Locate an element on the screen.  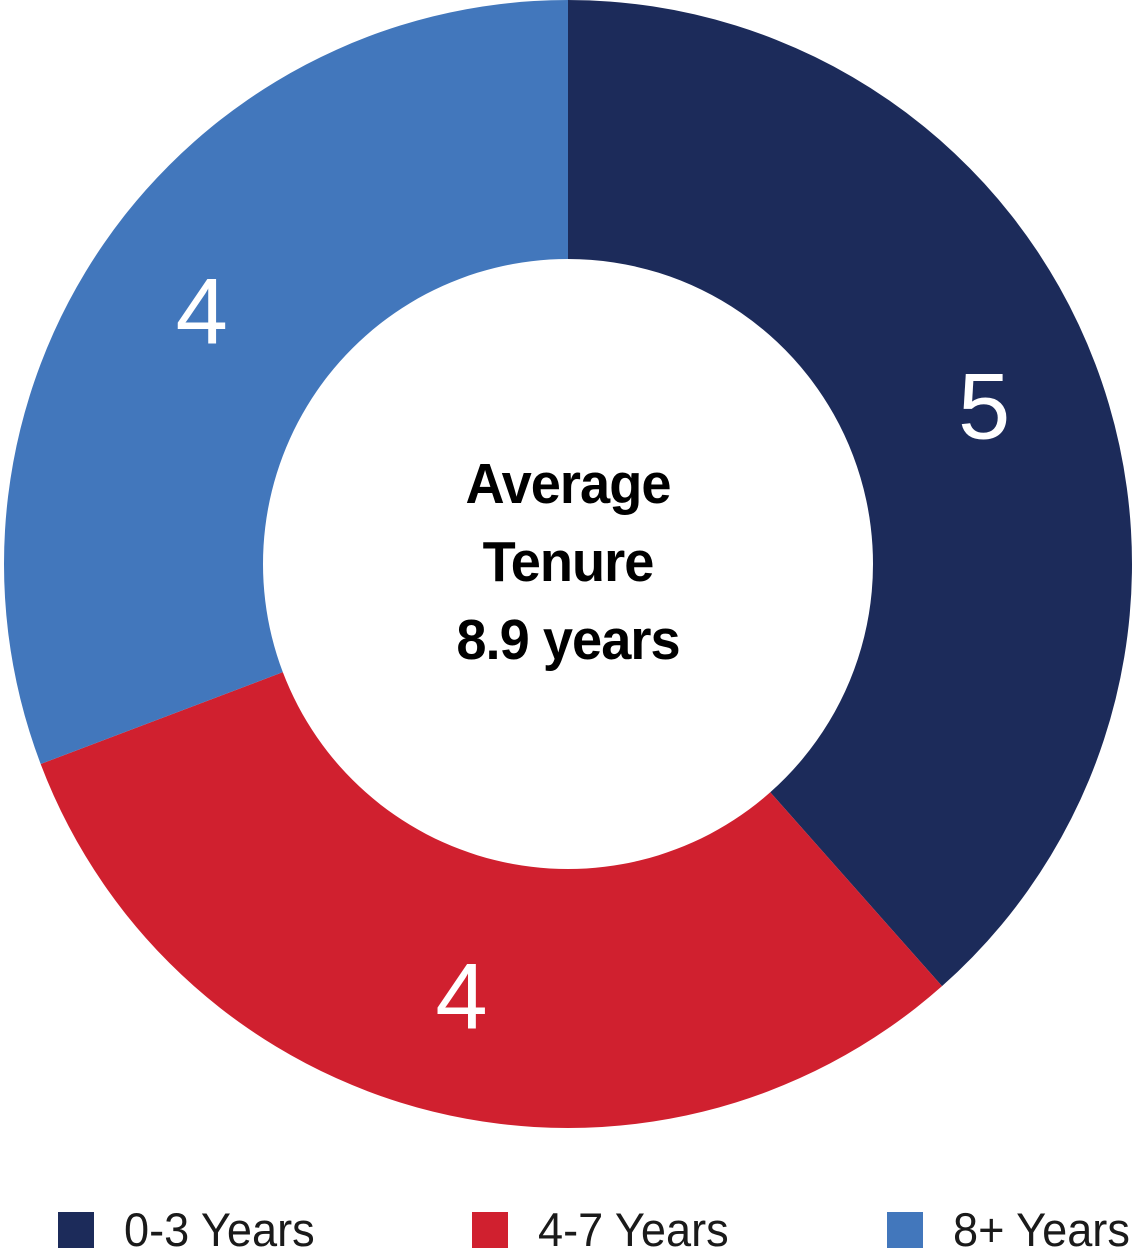
center-label-line3: 8.9 years is located at coordinates (568, 640).